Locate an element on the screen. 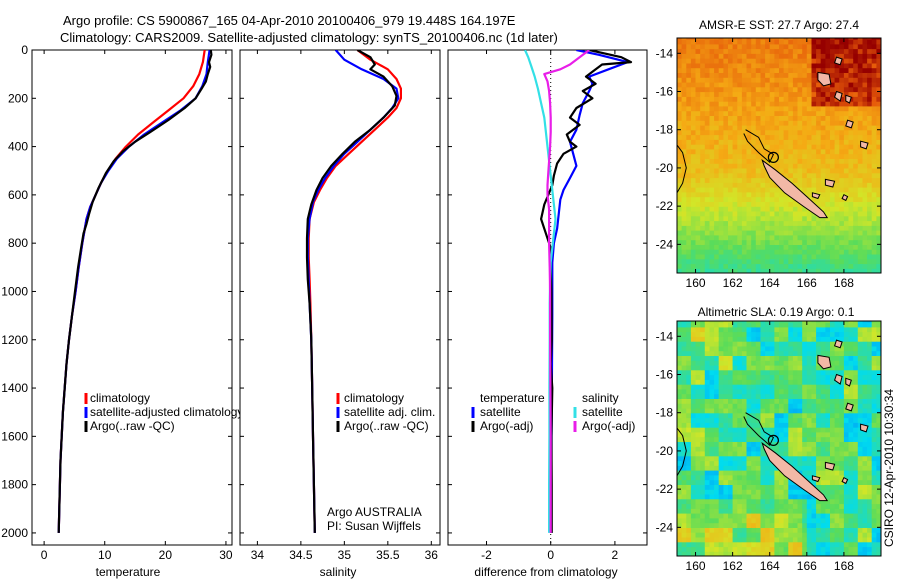 The height and width of the screenshot is (585, 900). sst-coastline is located at coordinates (773, 137).